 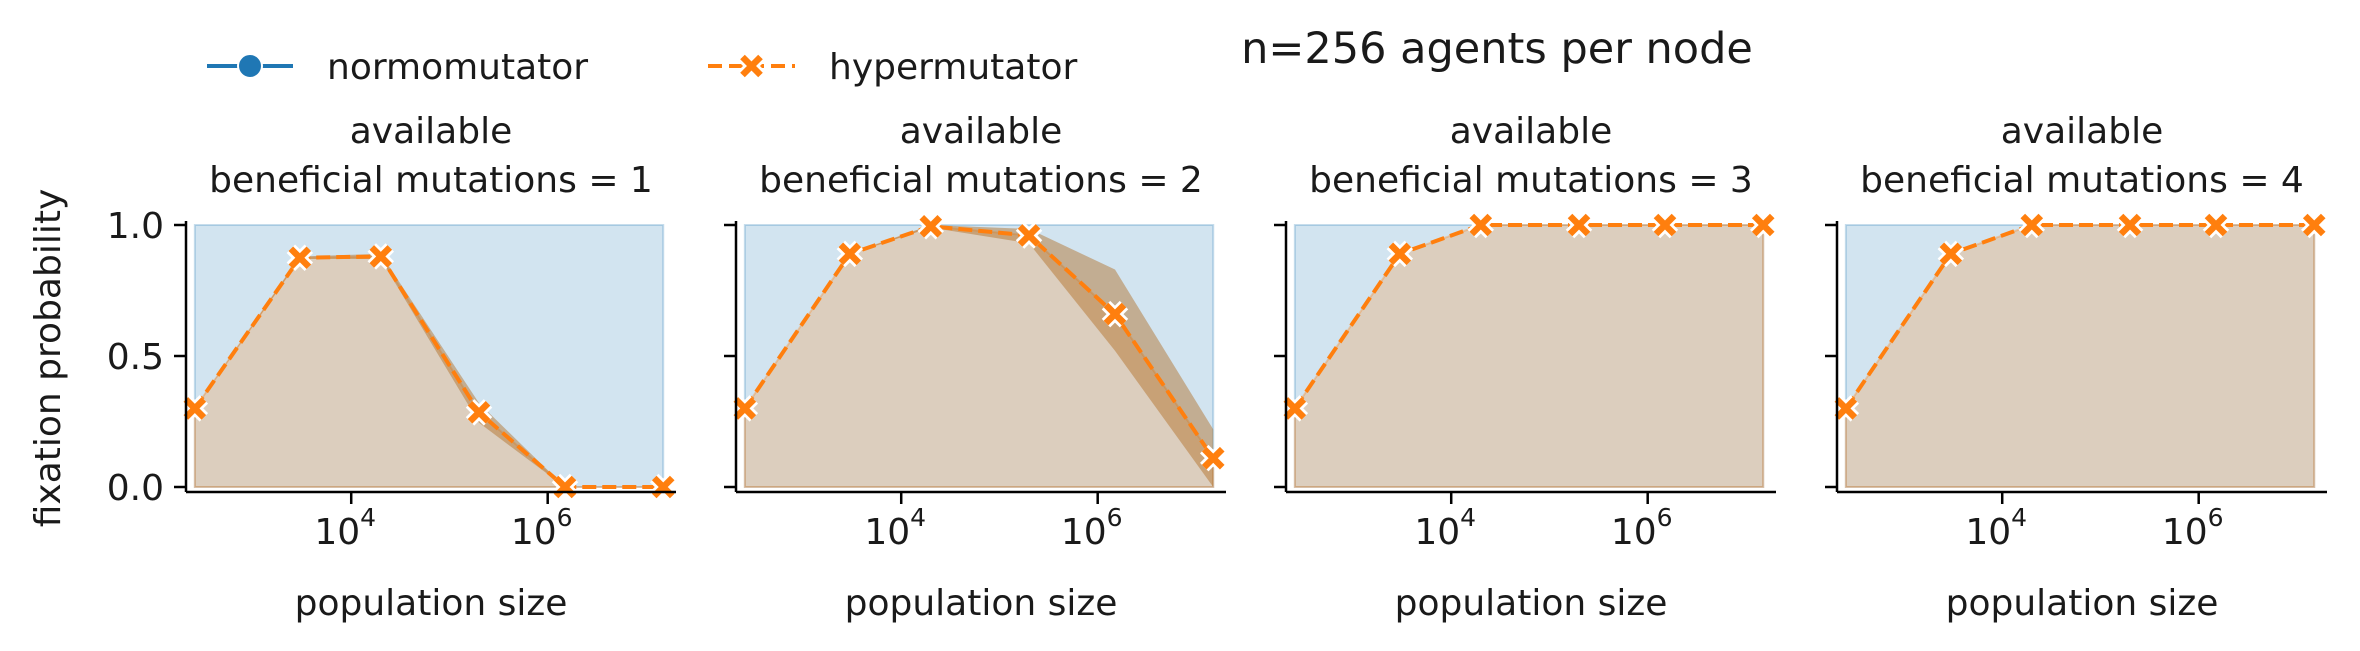 I want to click on legend-marker-x, so click(x=751, y=66).